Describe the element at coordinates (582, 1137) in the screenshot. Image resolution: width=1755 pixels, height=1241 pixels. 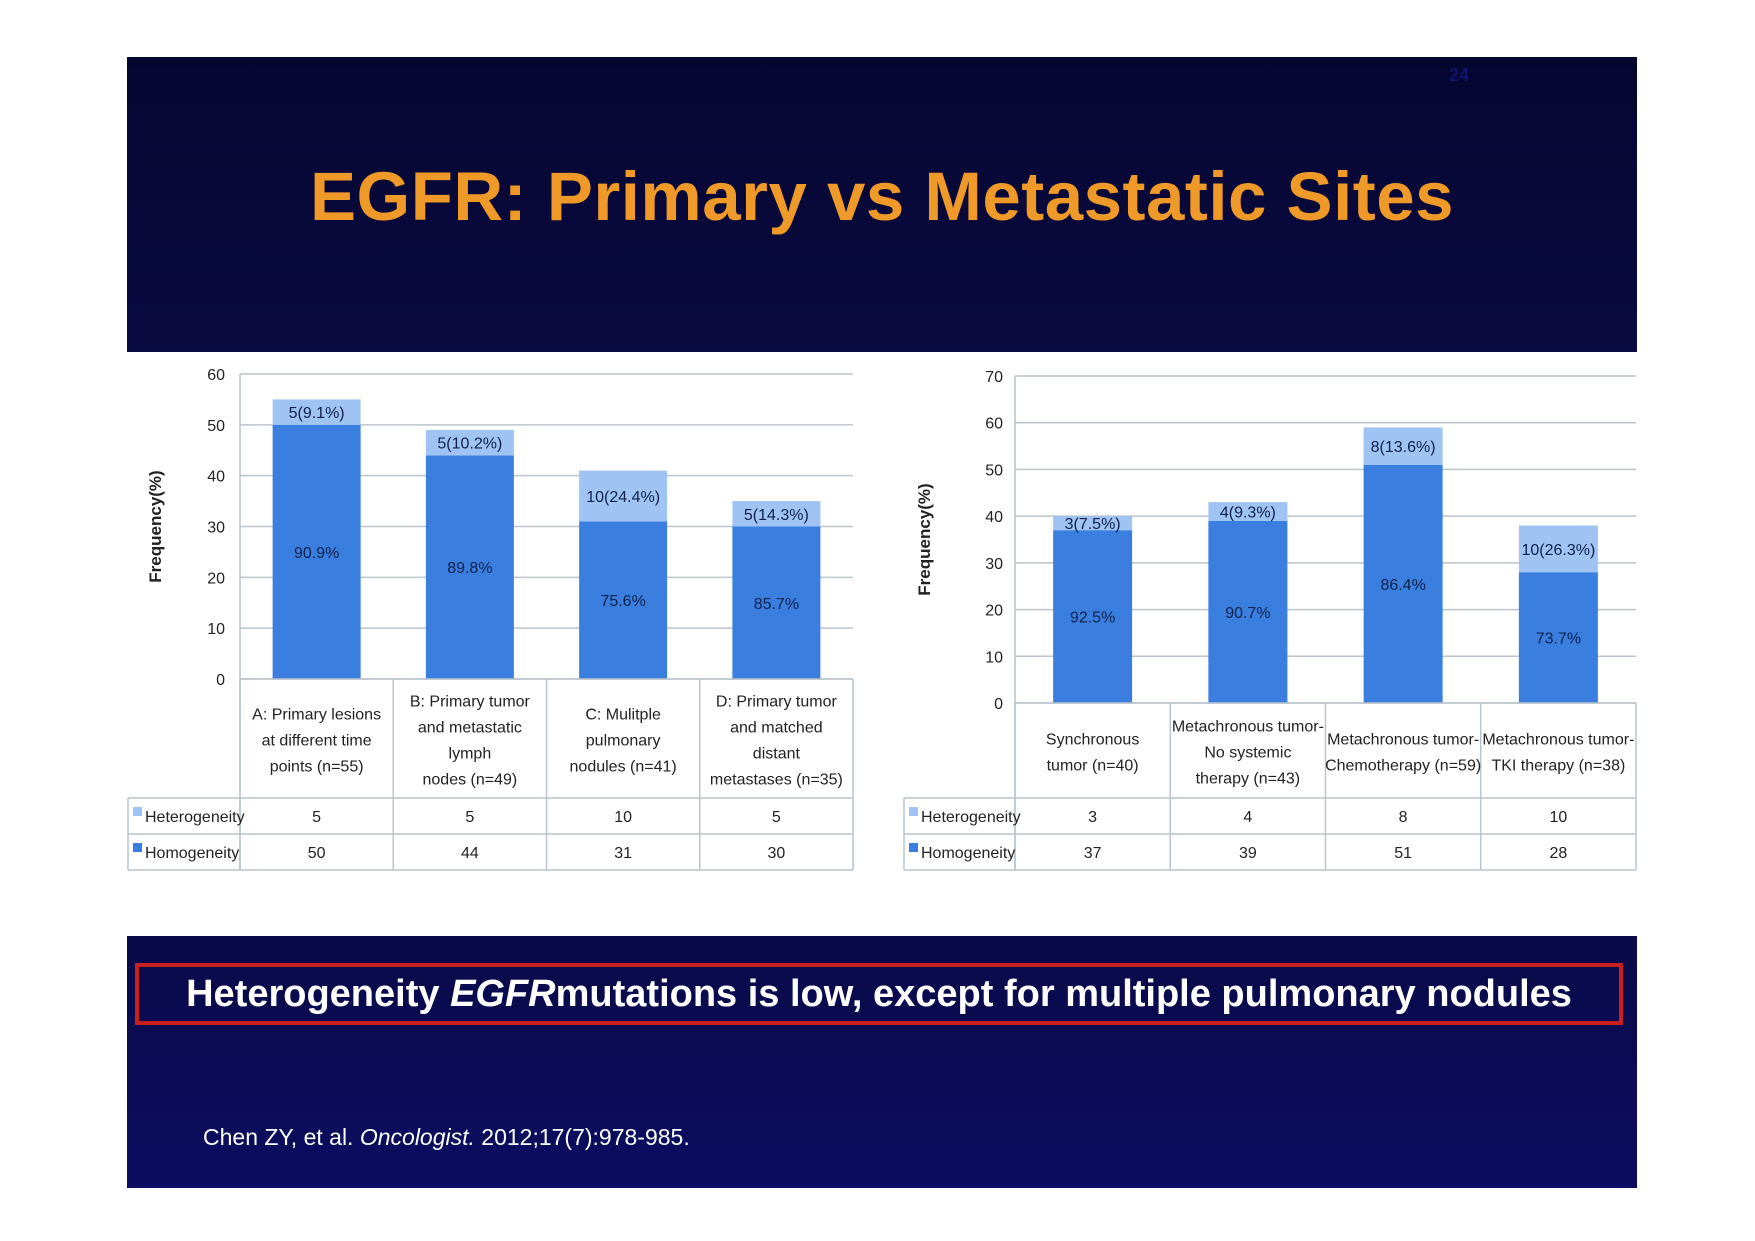
I see `citation-details: 2012;17(7):978-985.` at that location.